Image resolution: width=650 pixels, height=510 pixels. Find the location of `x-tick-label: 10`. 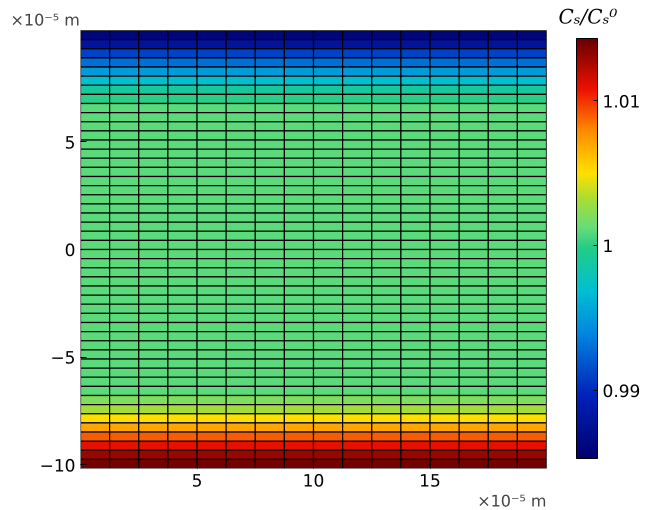

x-tick-label: 10 is located at coordinates (313, 482).